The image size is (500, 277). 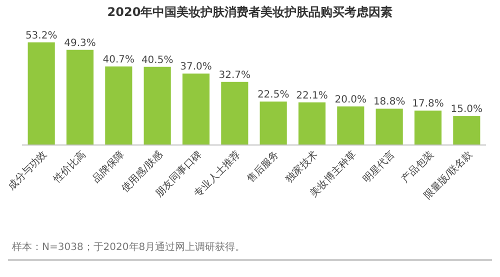 What do you see at coordinates (28, 170) in the screenshot?
I see `x-tick-label: 成分与功效` at bounding box center [28, 170].